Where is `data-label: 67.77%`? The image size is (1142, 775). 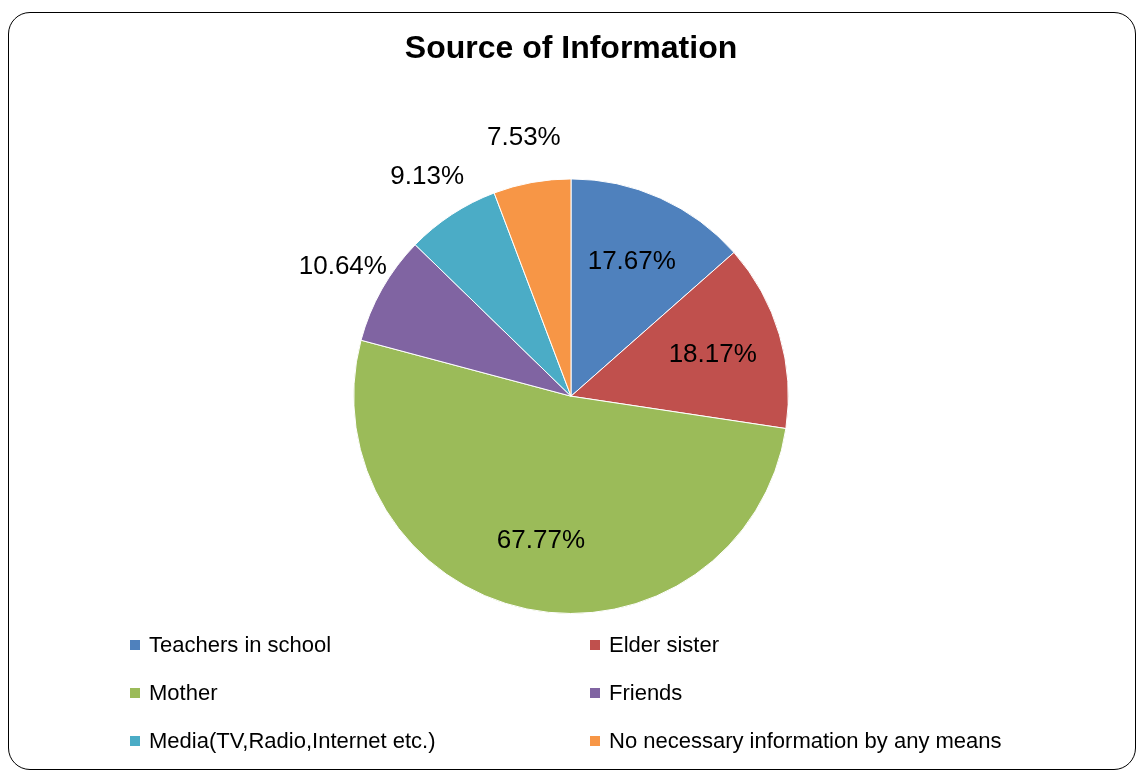 data-label: 67.77% is located at coordinates (541, 539).